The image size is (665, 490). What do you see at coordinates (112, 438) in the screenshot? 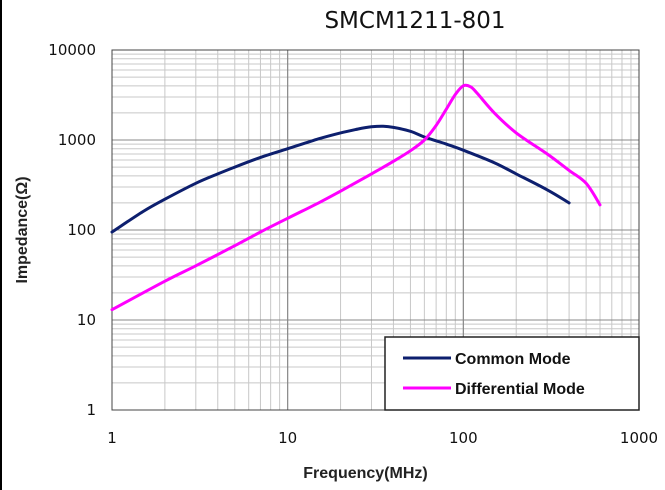
I see `x-tick-label: 1` at bounding box center [112, 438].